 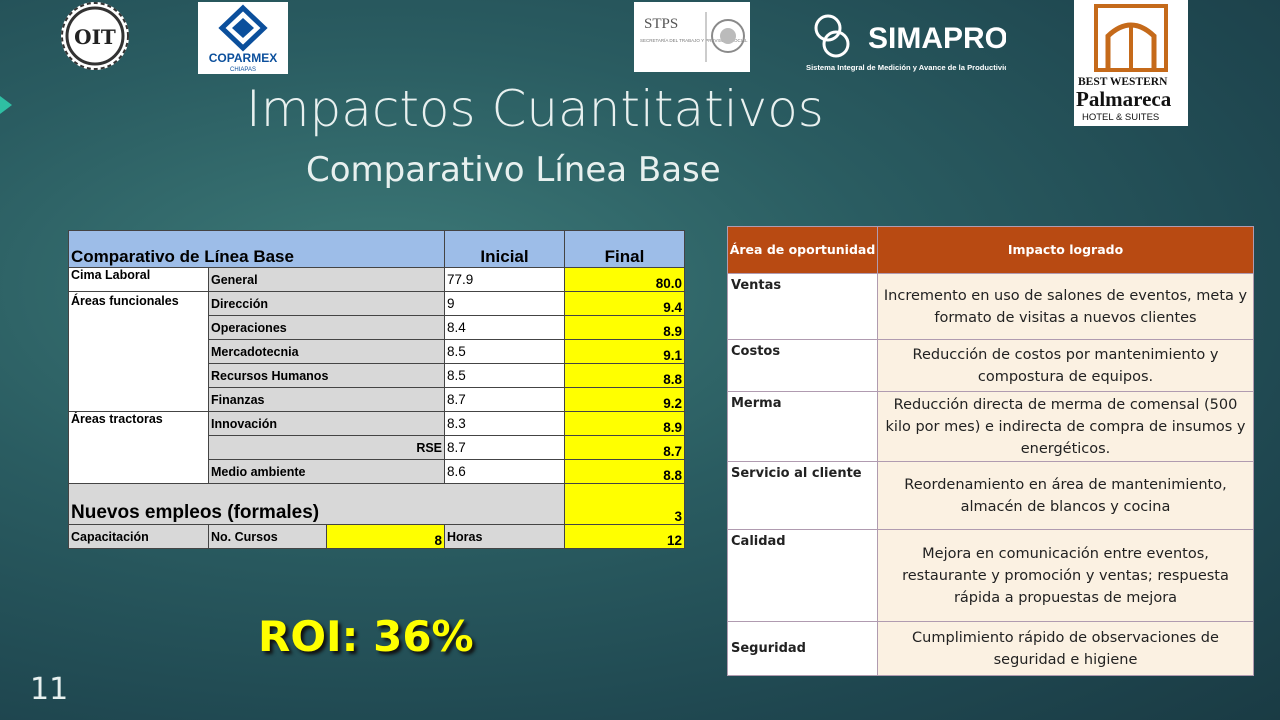 I want to click on final-value: 9.4, so click(x=625, y=303).